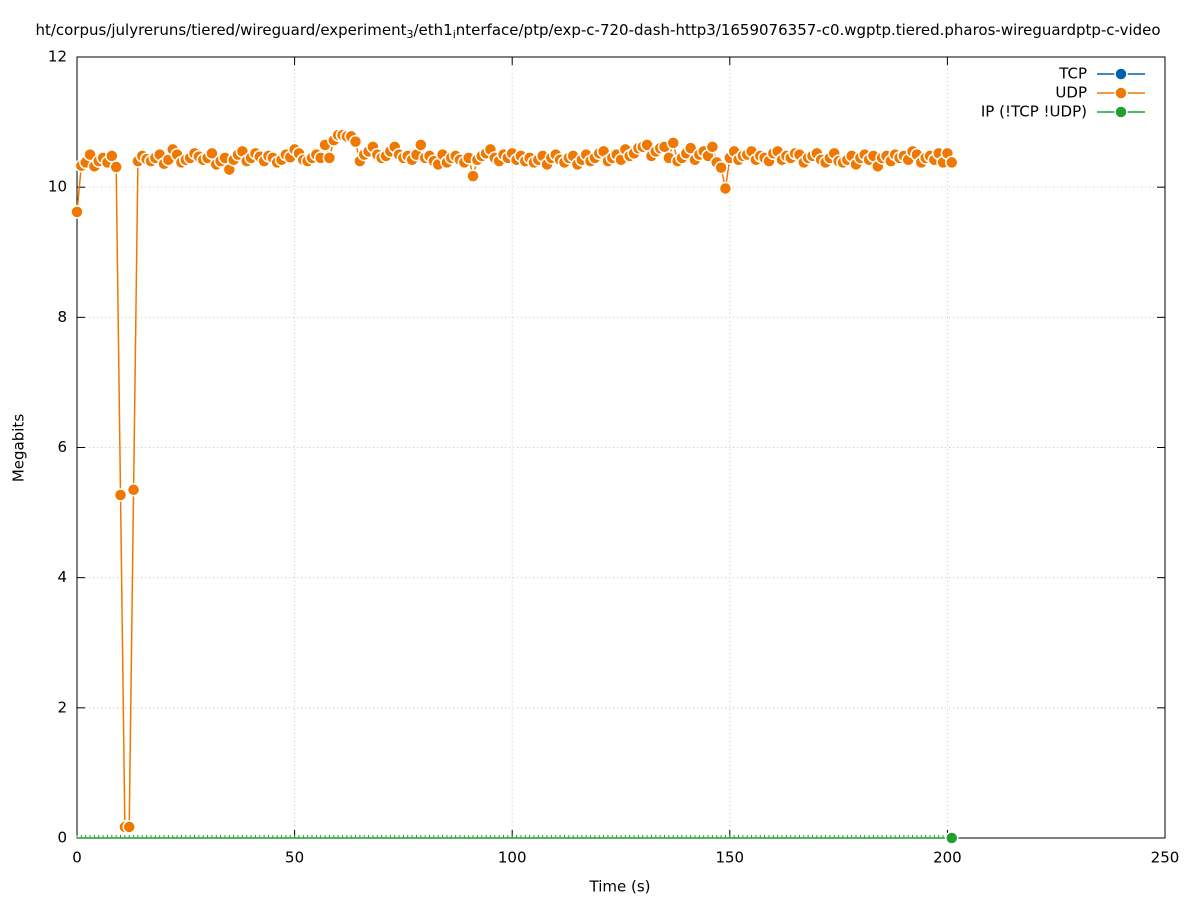 This screenshot has height=900, width=1197. I want to click on x-tick-label: 150, so click(729, 858).